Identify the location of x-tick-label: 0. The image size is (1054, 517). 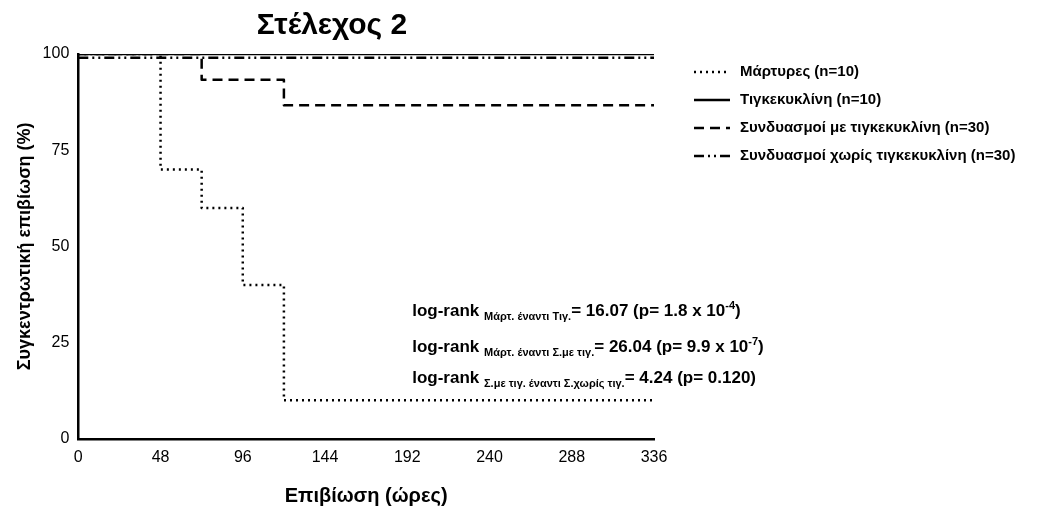
(78, 456).